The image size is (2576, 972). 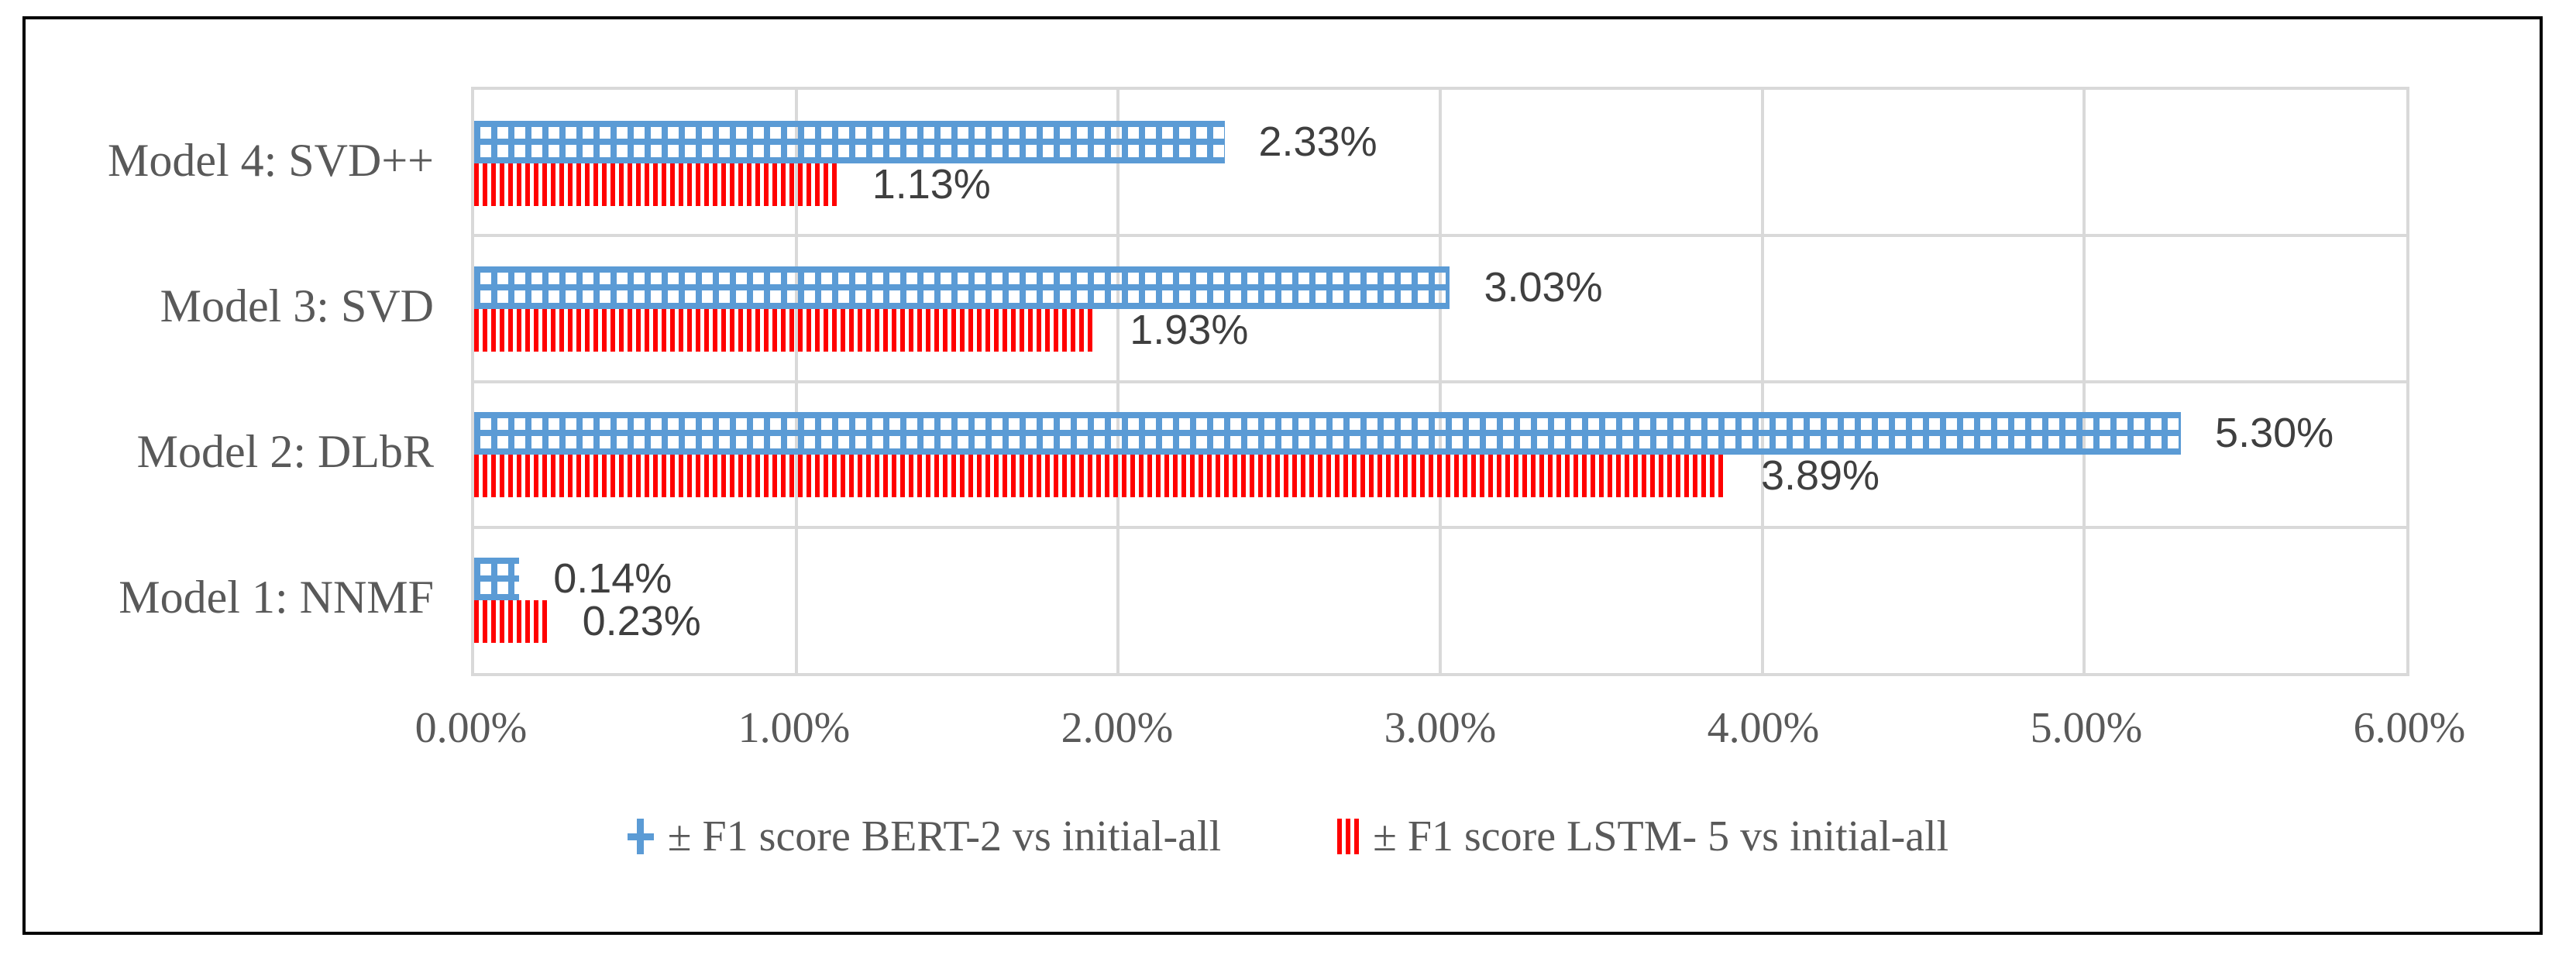 What do you see at coordinates (1317, 141) in the screenshot?
I see `data-label: 2.33%` at bounding box center [1317, 141].